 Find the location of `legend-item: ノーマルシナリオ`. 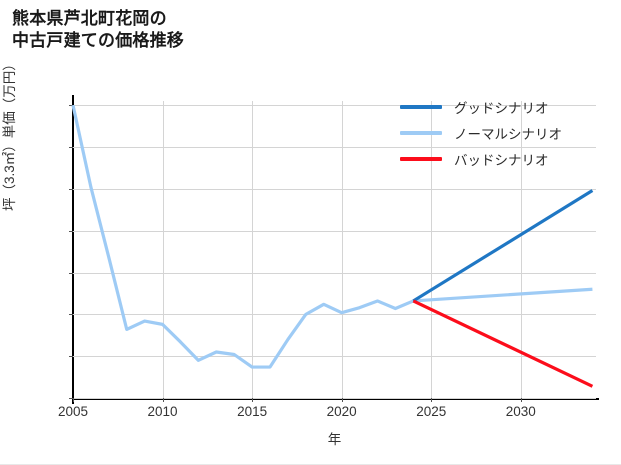

legend-item: ノーマルシナリオ is located at coordinates (505, 133).